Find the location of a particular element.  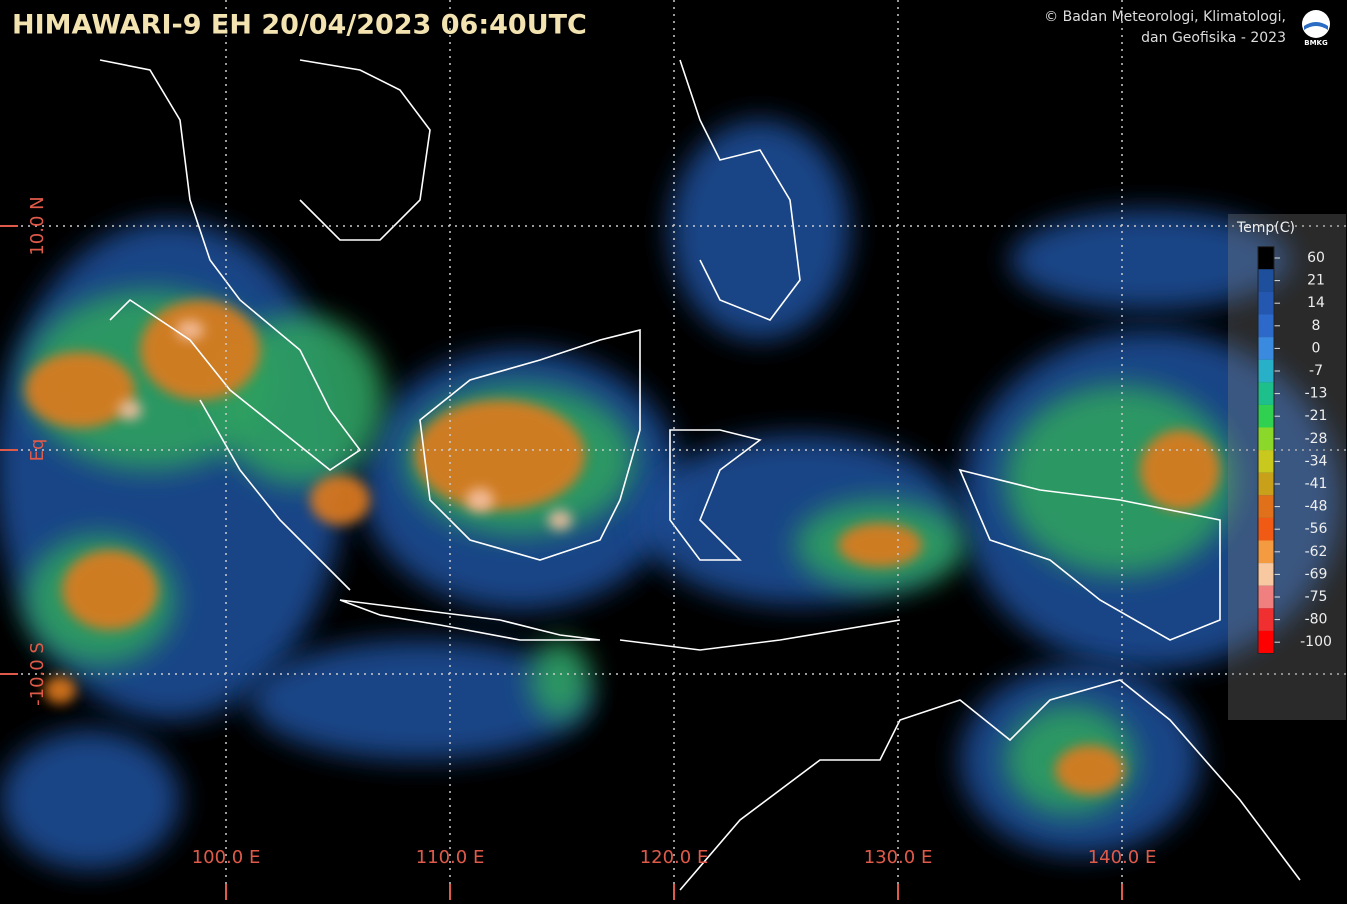

colorbar-label: 8 is located at coordinates (1316, 326).